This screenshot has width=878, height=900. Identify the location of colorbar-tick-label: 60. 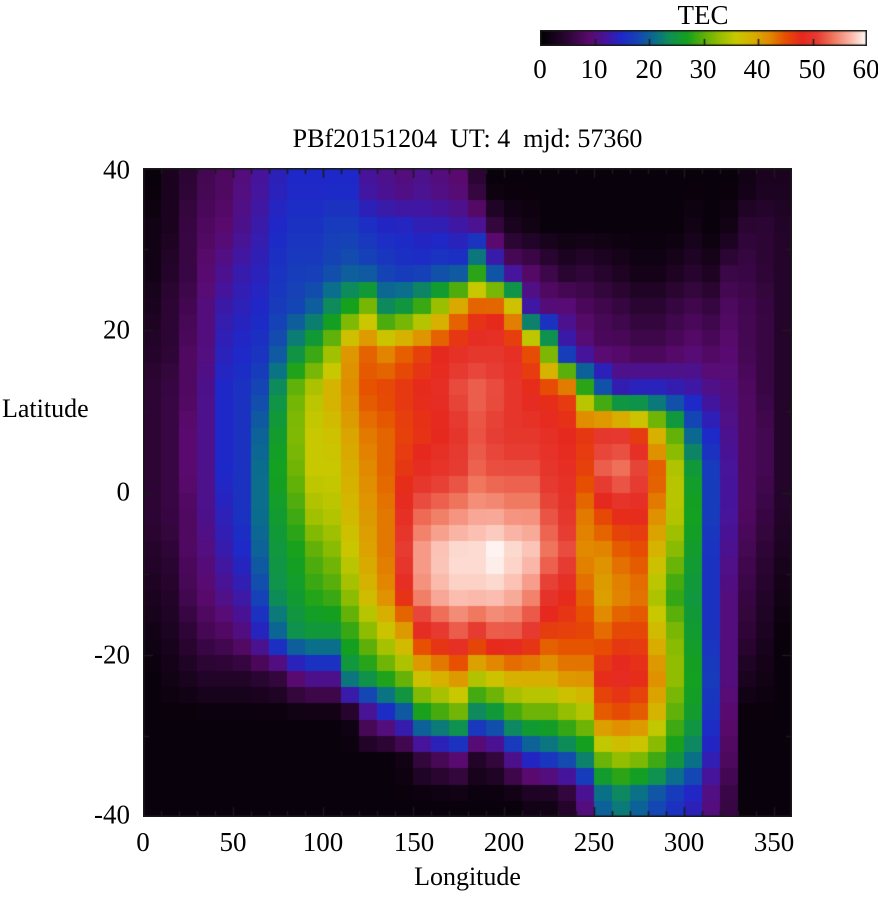
(865, 69).